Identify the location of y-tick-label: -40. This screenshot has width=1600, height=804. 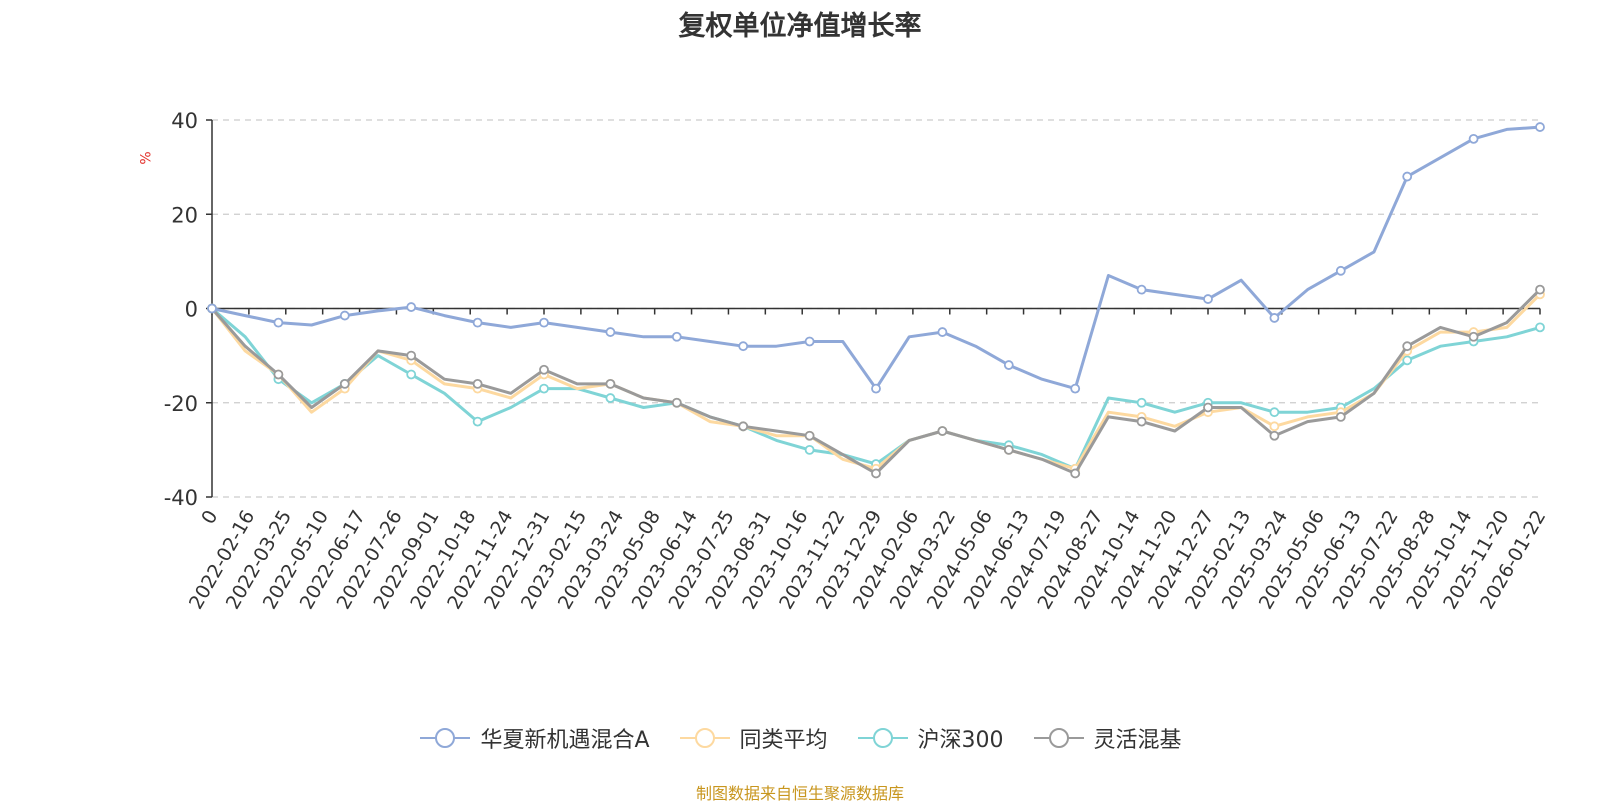
(181, 498).